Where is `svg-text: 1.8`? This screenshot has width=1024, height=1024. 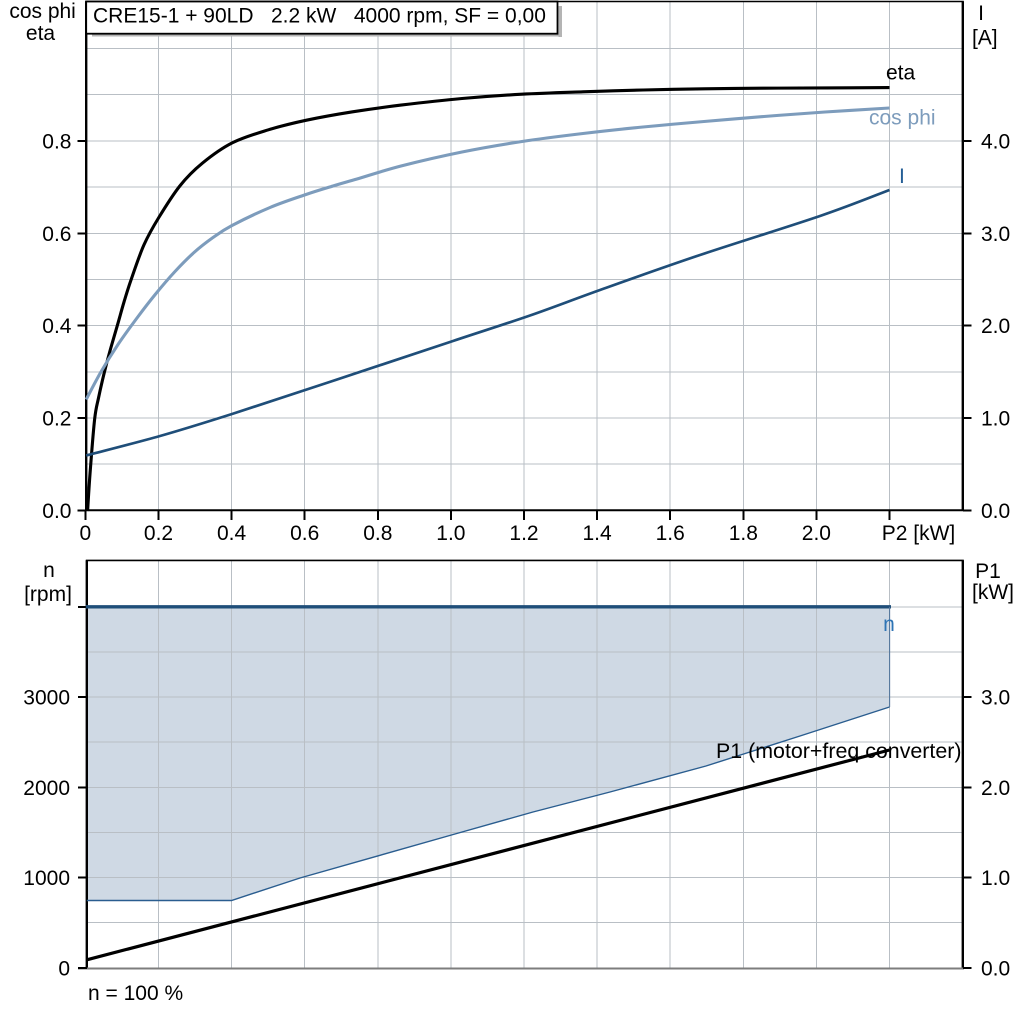
svg-text: 1.8 is located at coordinates (743, 533).